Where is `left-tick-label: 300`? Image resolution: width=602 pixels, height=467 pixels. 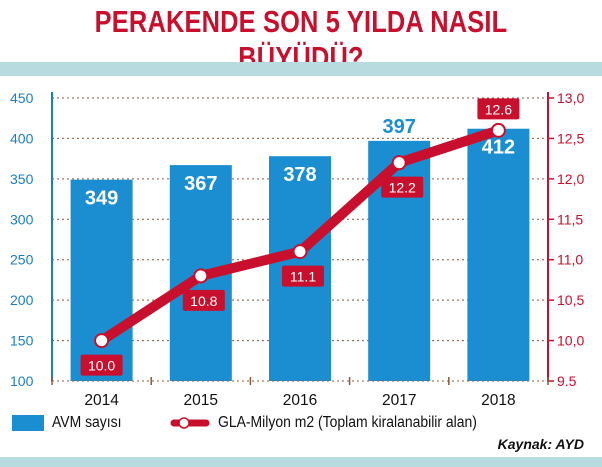 left-tick-label: 300 is located at coordinates (22, 219).